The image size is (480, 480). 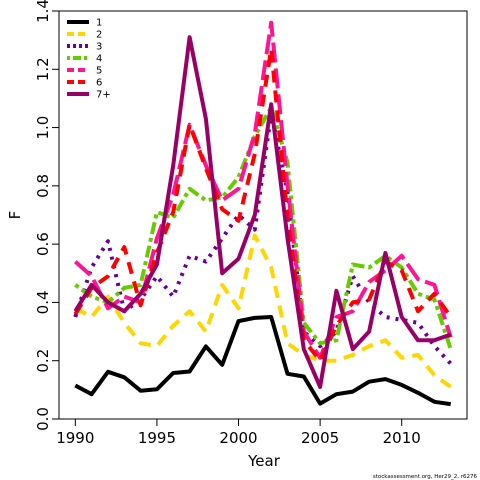 What do you see at coordinates (43, 186) in the screenshot?
I see `y-tick-label: 0.8` at bounding box center [43, 186].